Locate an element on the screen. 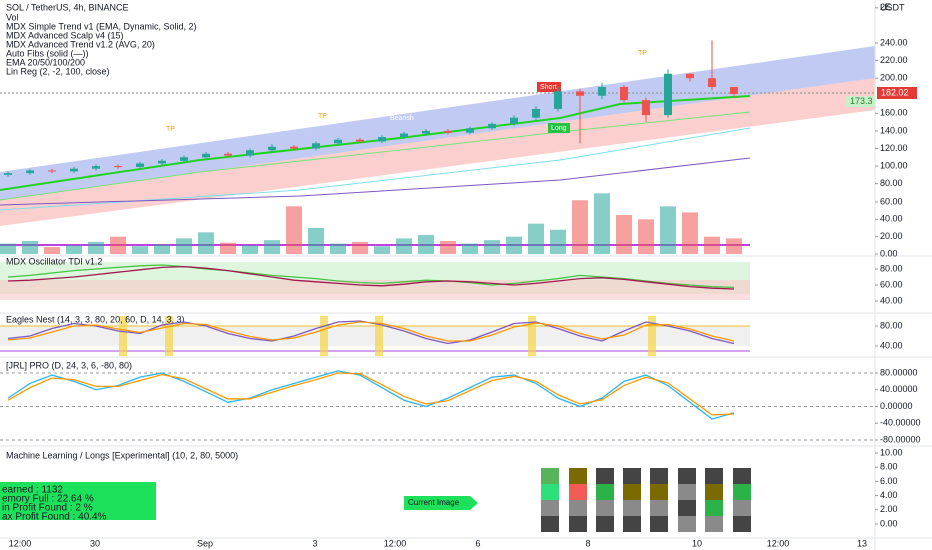 The height and width of the screenshot is (550, 932). annotation: Long is located at coordinates (559, 128).